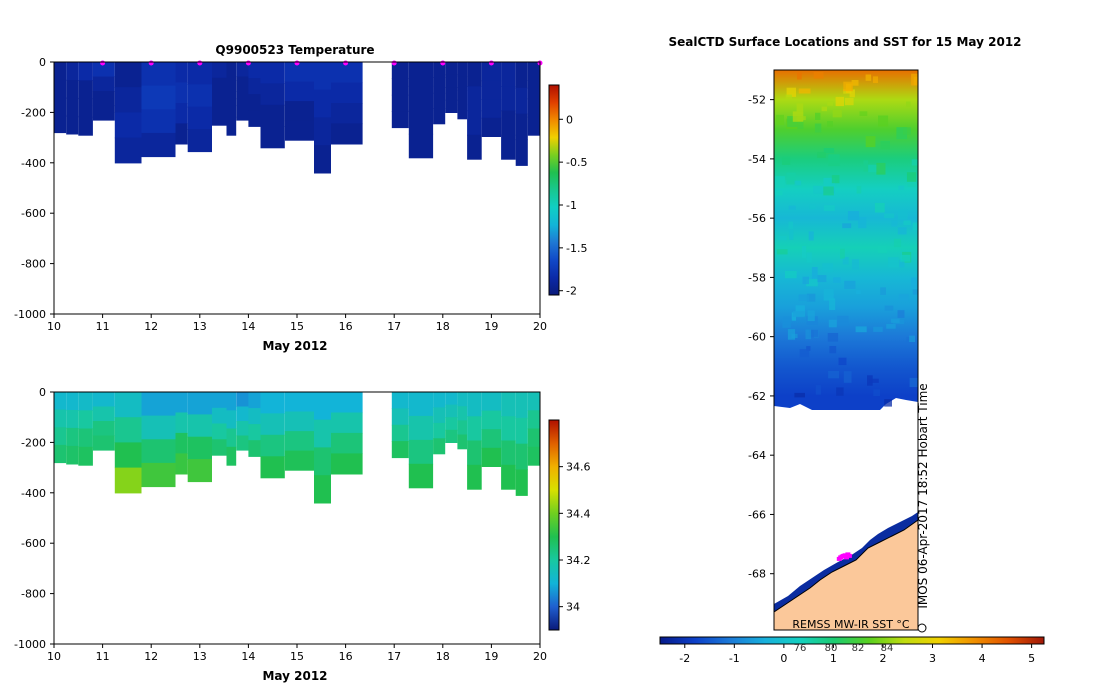 Image resolution: width=1099 pixels, height=700 pixels. I want to click on y-tick-label: -400, so click(33, 493).